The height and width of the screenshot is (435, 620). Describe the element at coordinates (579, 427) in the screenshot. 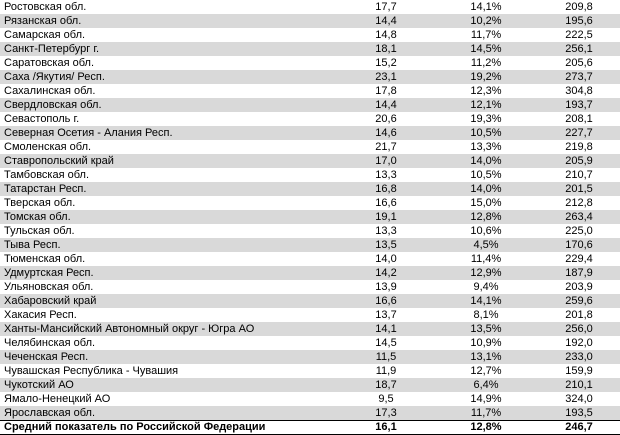

I see `value-3-cell: 246,7` at that location.